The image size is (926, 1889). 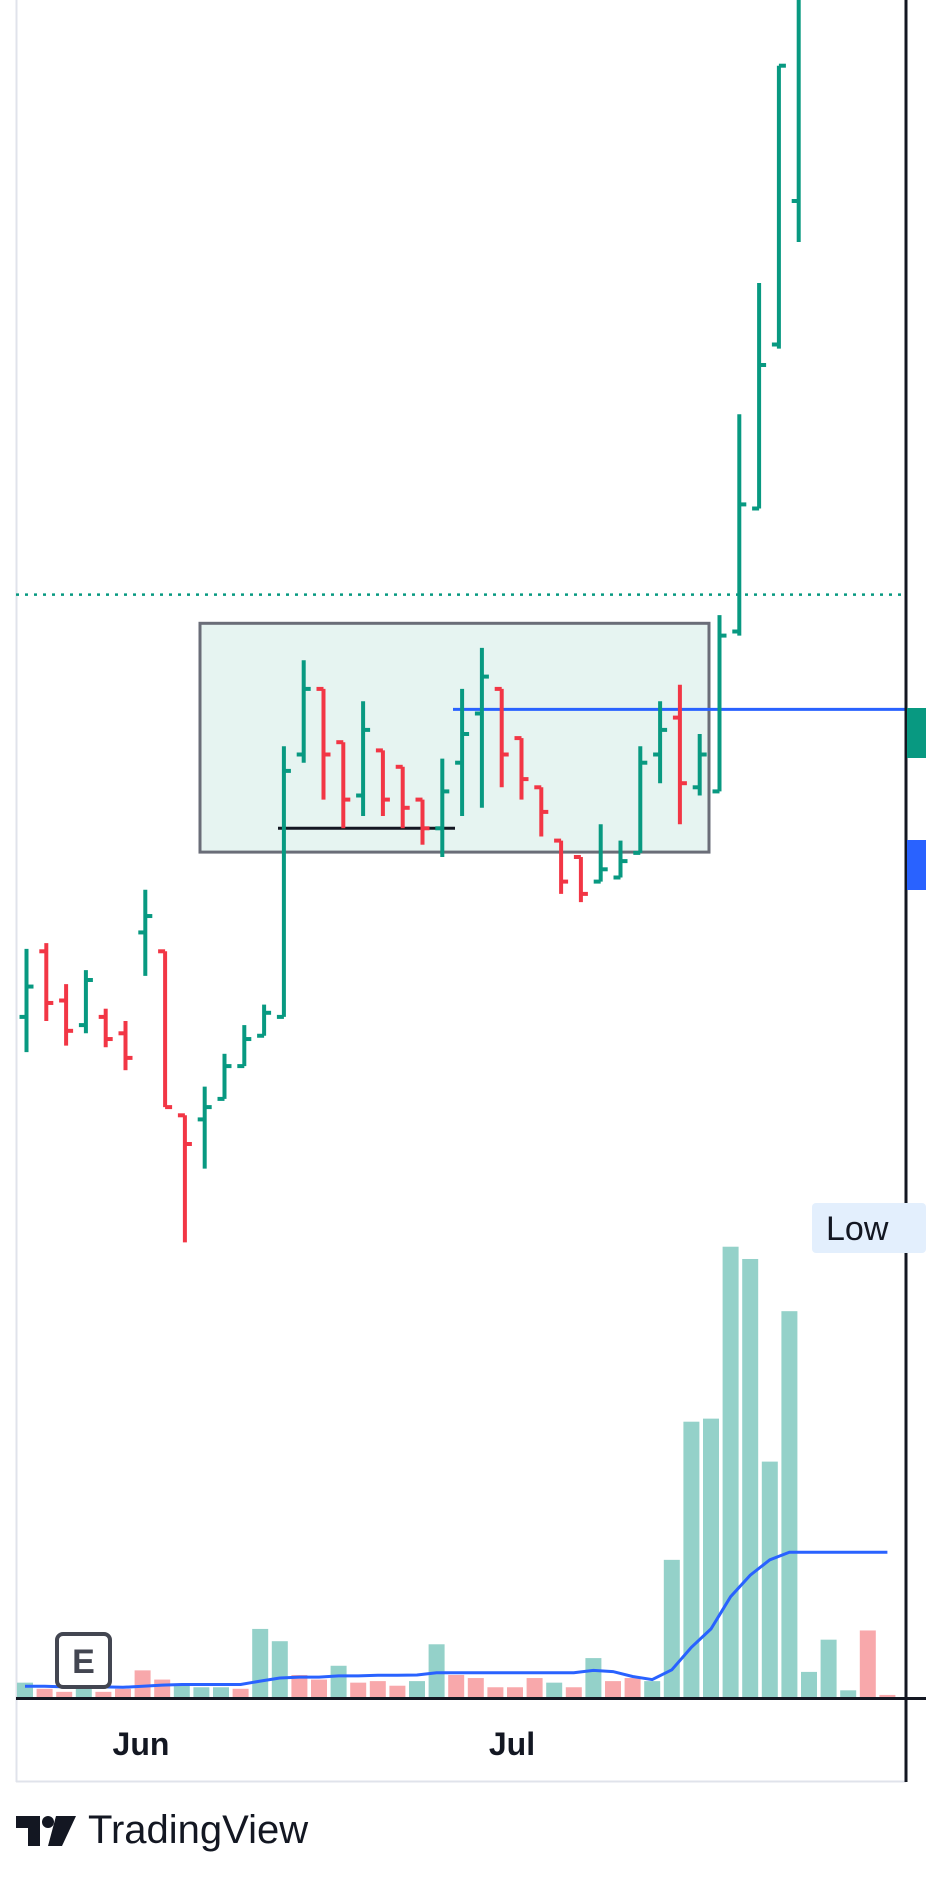 I want to click on tradingview-logo-icon, so click(x=46, y=1830).